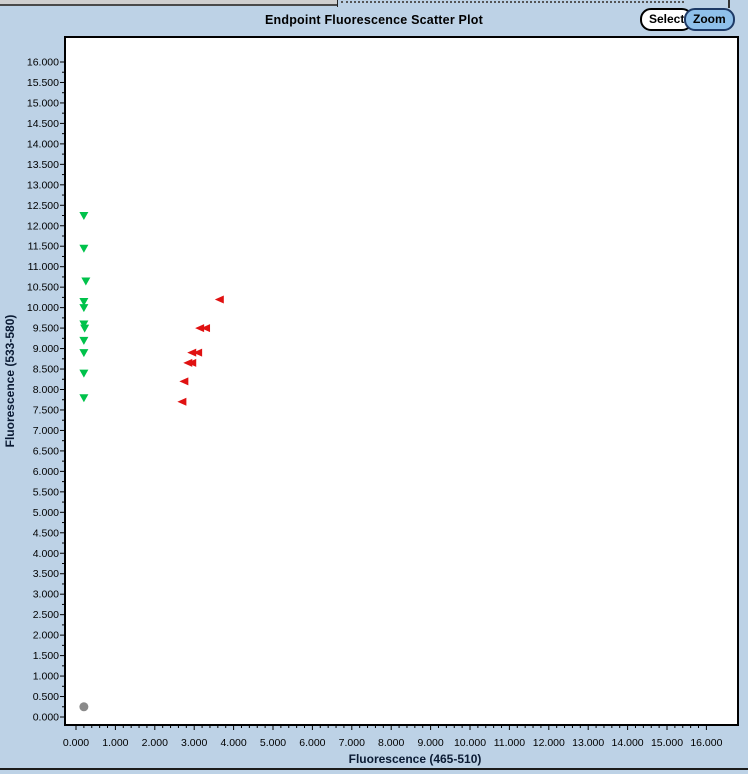 The width and height of the screenshot is (748, 774). Describe the element at coordinates (43, 267) in the screenshot. I see `y-tick-label: 11.000` at that location.